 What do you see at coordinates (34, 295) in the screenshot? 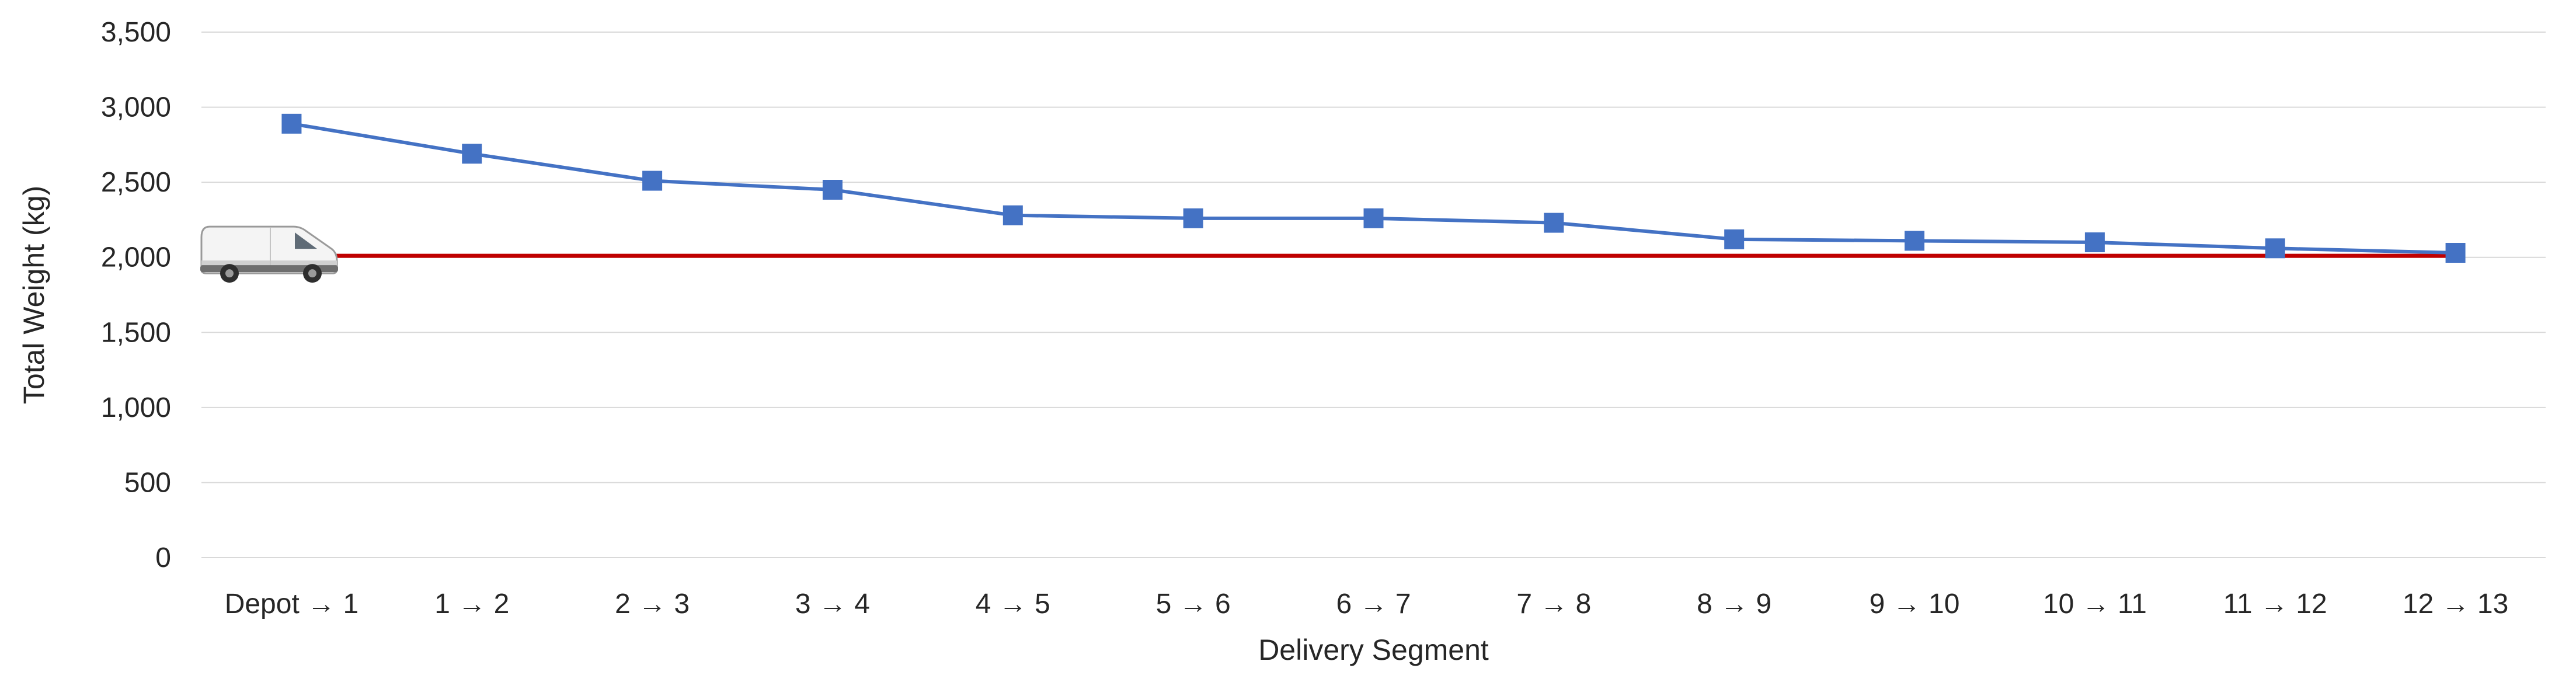
I see `y-axis-title: Total Weight (kg)` at bounding box center [34, 295].